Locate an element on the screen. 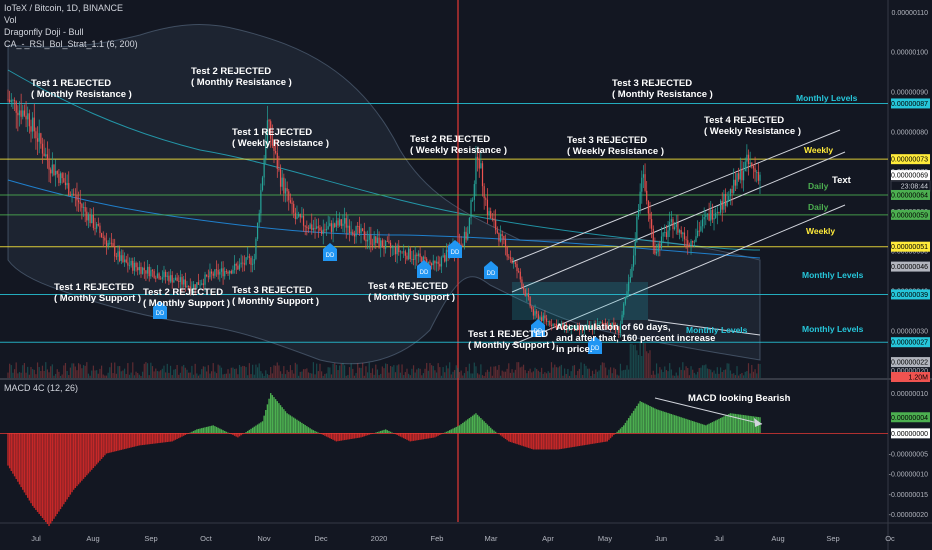  price-badge-bg is located at coordinates (910, 246).